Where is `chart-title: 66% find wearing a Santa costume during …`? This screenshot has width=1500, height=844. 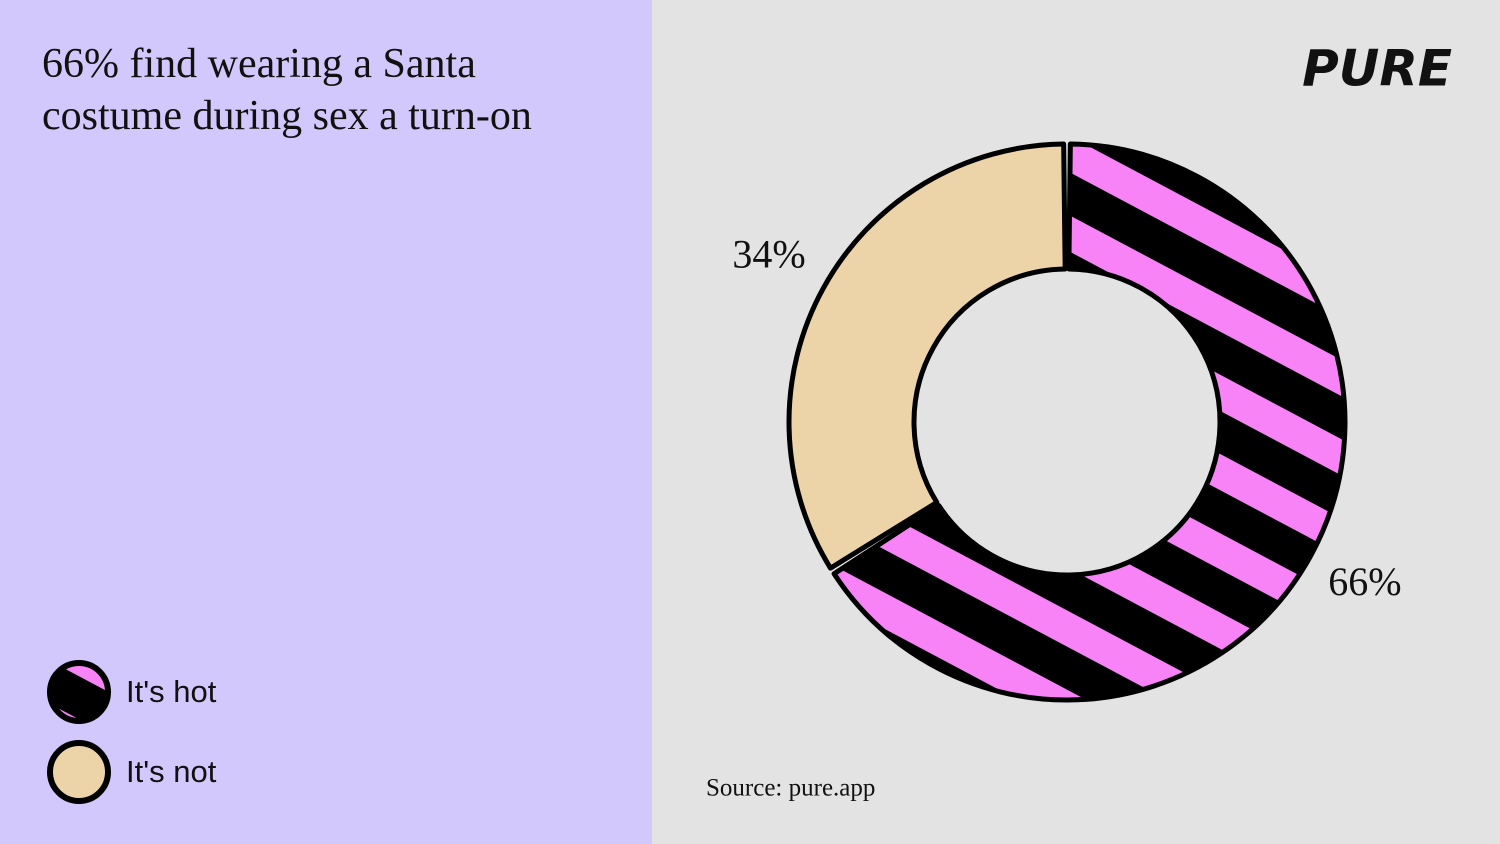 chart-title: 66% find wearing a Santa costume during … is located at coordinates (287, 90).